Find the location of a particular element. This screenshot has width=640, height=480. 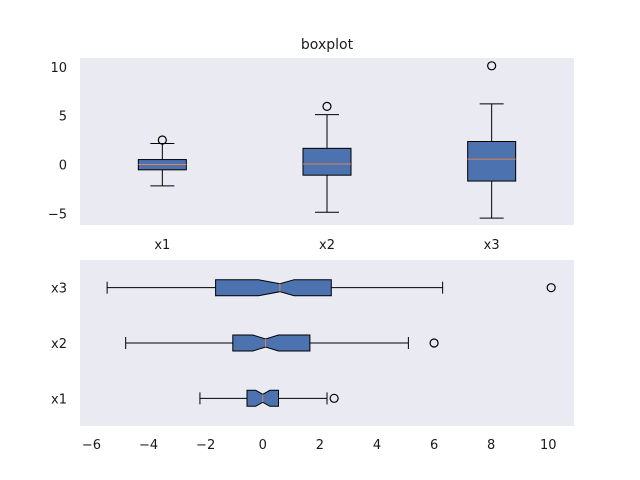

x-tick-label: 2 is located at coordinates (320, 445).